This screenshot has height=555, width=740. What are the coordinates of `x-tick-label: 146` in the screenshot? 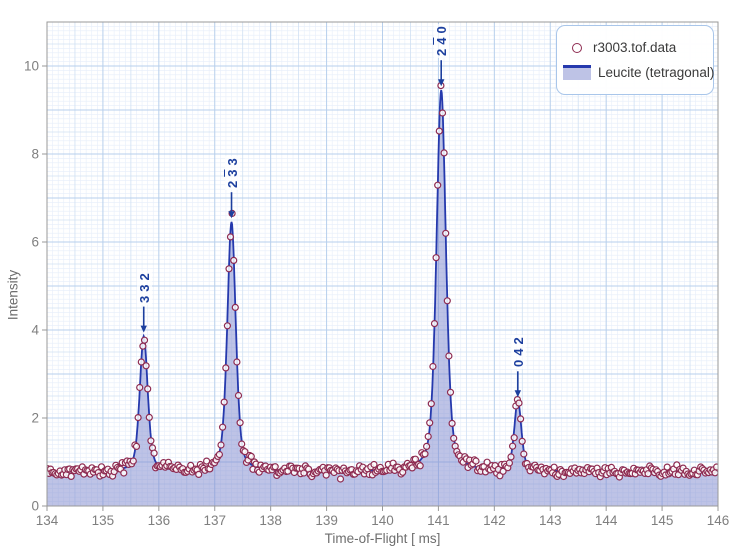 It's located at (718, 520).